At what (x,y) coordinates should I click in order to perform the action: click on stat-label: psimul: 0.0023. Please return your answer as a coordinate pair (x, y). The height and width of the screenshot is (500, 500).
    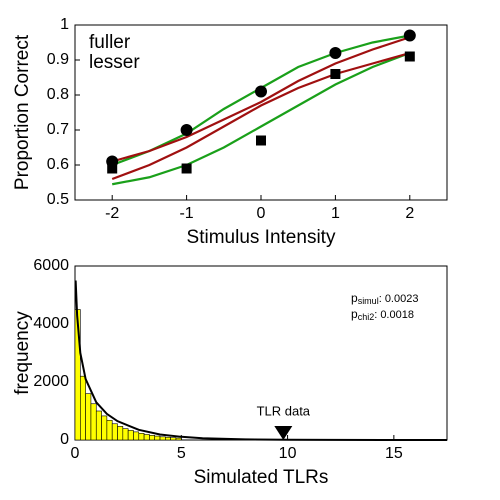
    Looking at the image, I should click on (384, 298).